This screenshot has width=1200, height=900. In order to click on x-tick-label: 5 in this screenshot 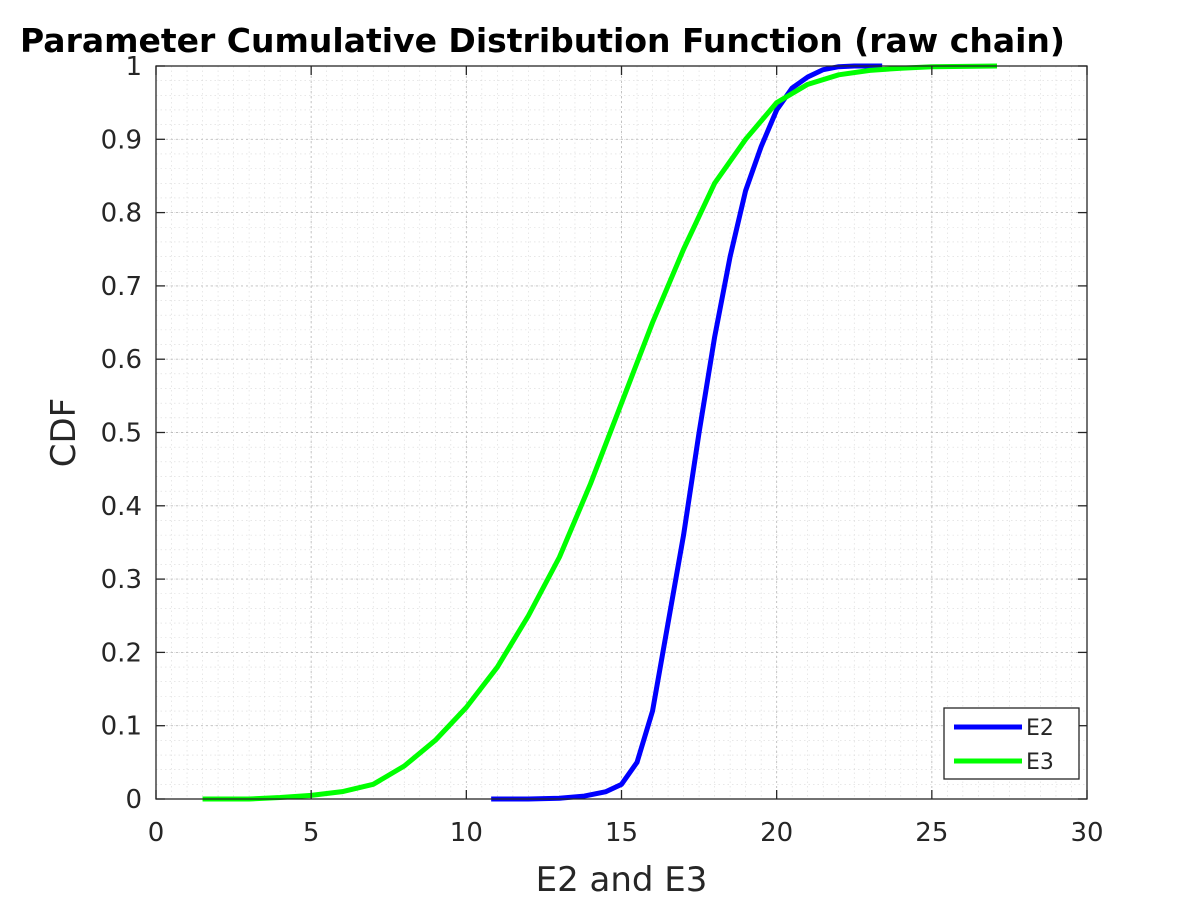, I will do `click(311, 833)`.